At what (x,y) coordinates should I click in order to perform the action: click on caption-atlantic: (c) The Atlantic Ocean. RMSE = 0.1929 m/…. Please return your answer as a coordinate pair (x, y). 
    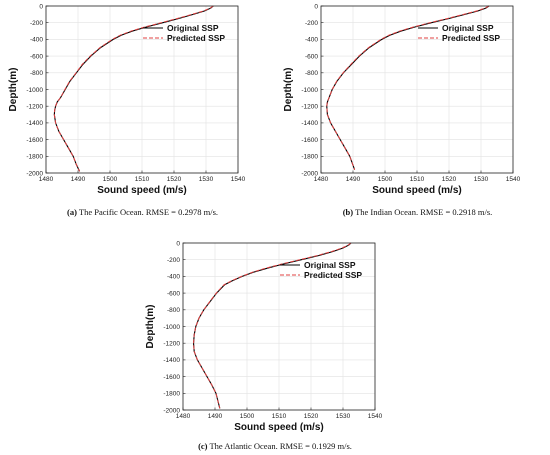
    Looking at the image, I should click on (275, 446).